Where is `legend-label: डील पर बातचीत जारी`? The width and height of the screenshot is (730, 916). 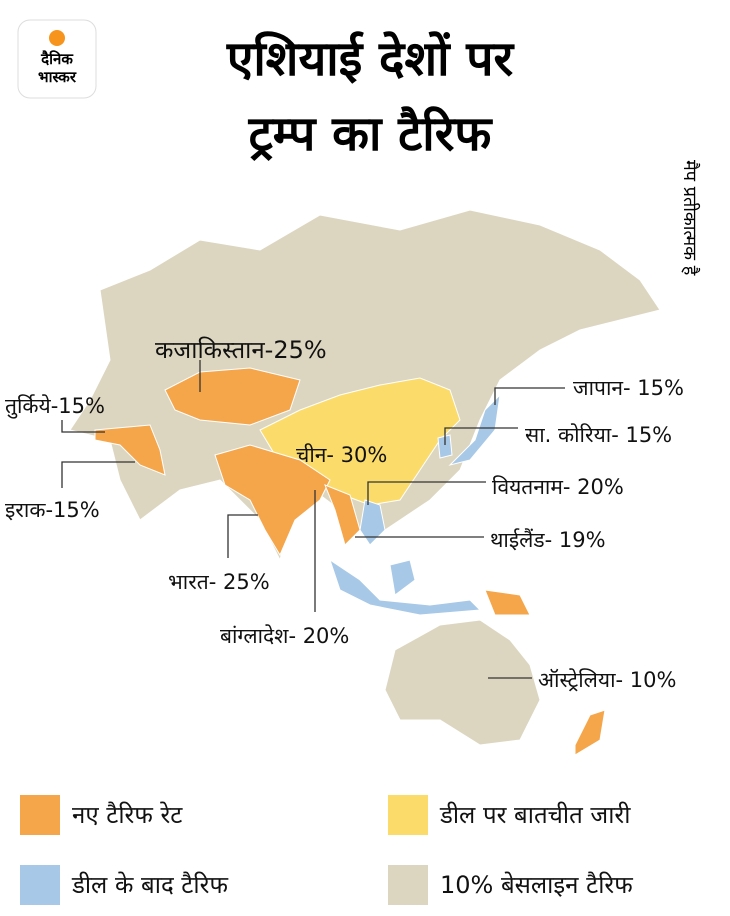 legend-label: डील पर बातचीत जारी is located at coordinates (535, 815).